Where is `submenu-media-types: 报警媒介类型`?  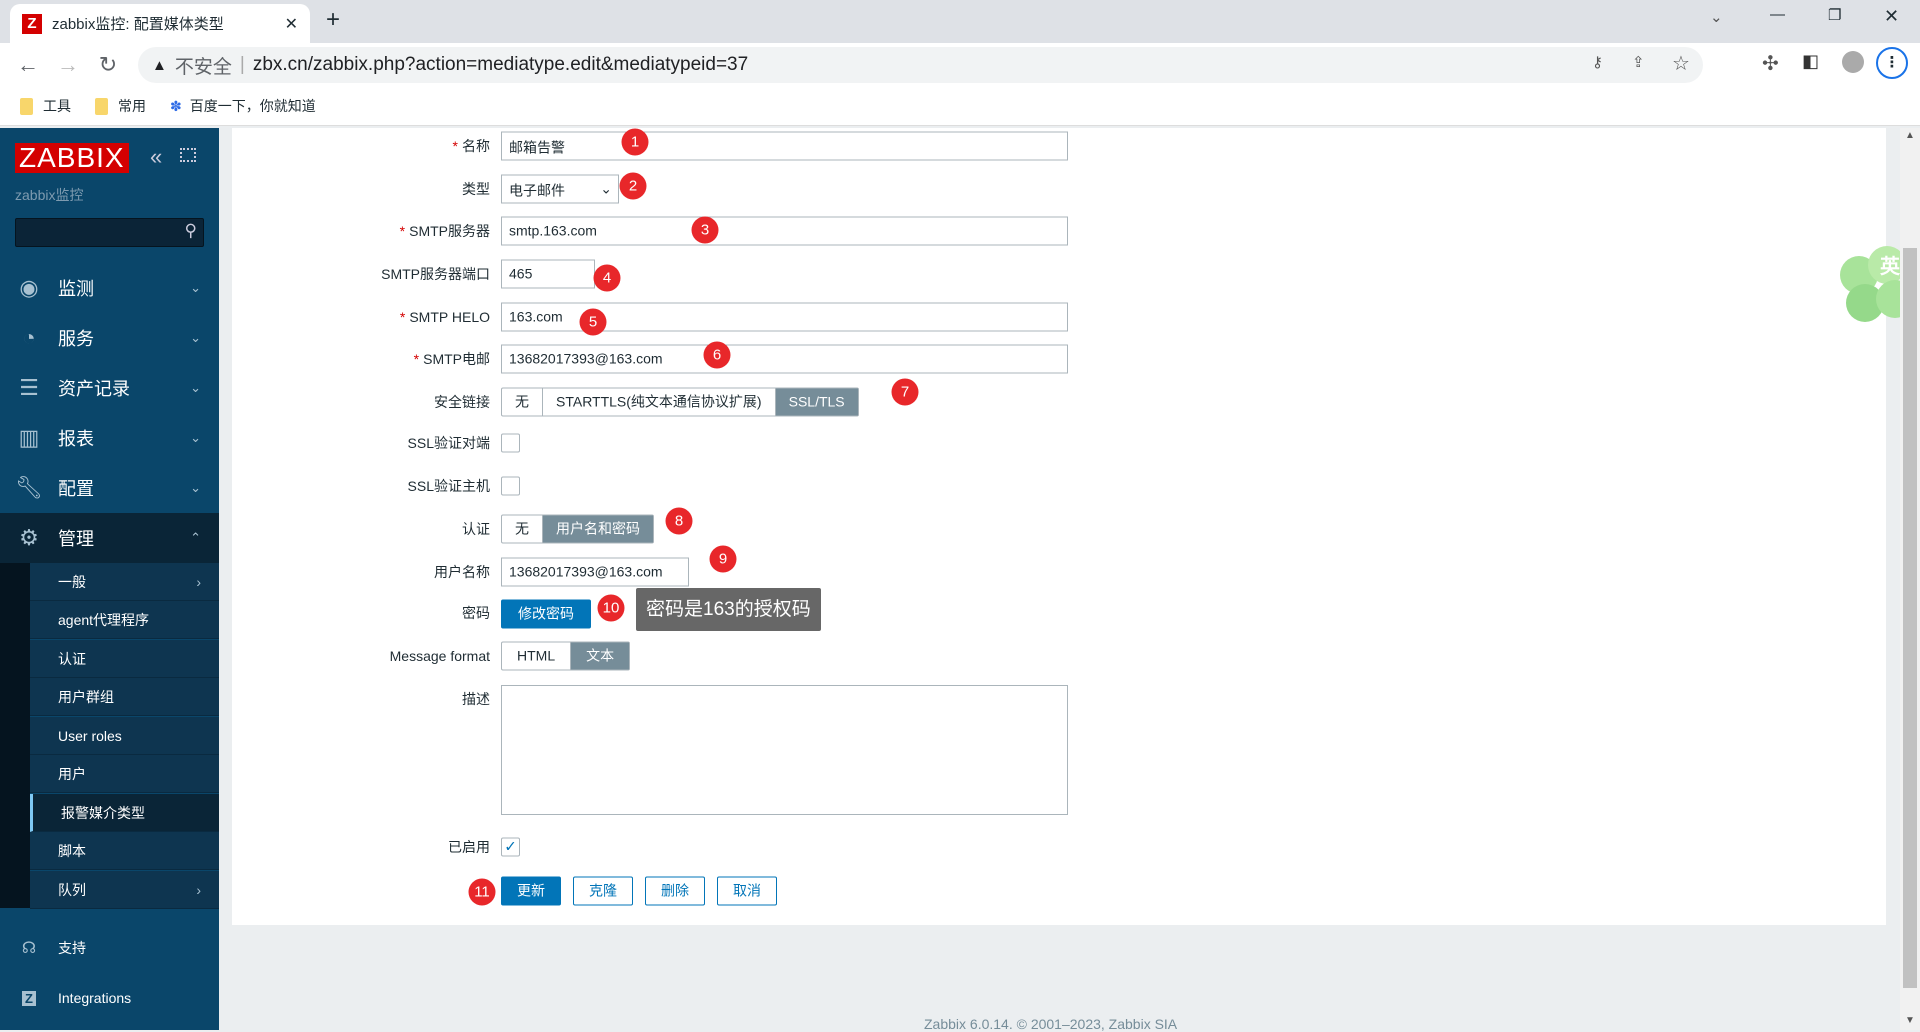 submenu-media-types: 报警媒介类型 is located at coordinates (124, 813).